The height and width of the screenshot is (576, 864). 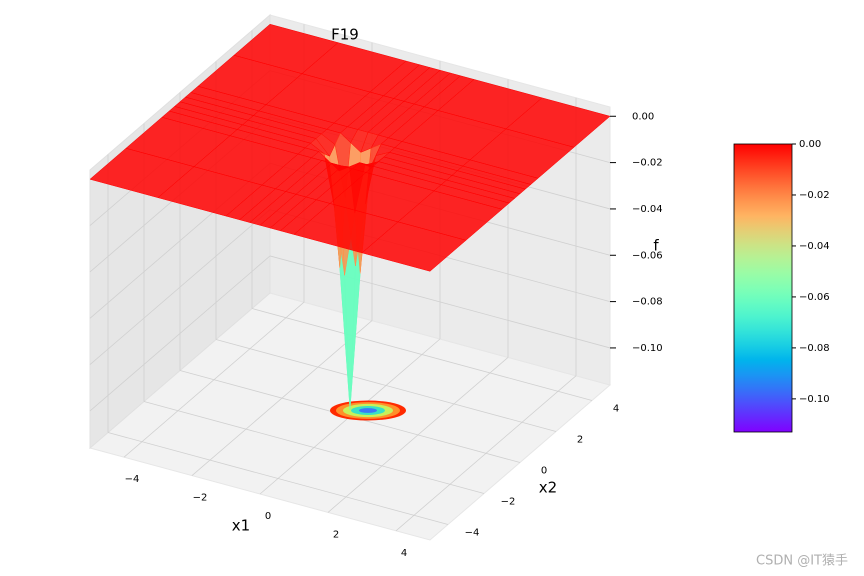 I want to click on x-tick-label: −2, so click(x=200, y=498).